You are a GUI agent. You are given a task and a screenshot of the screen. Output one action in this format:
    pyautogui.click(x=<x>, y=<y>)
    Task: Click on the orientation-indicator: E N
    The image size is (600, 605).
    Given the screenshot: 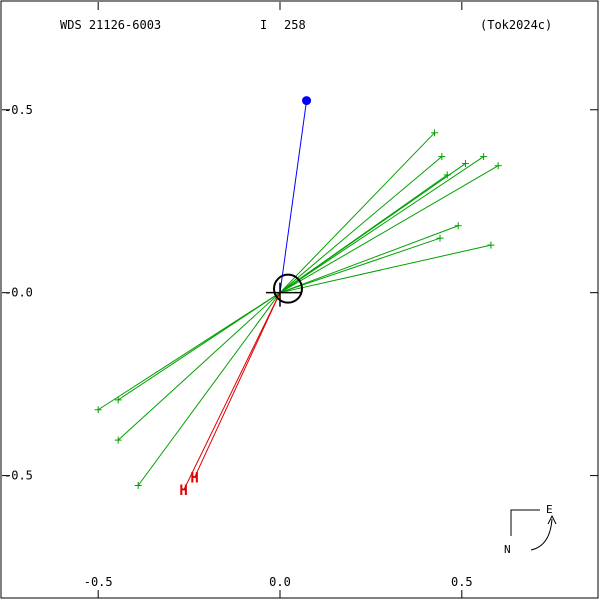 What is the action you would take?
    pyautogui.click(x=530, y=529)
    